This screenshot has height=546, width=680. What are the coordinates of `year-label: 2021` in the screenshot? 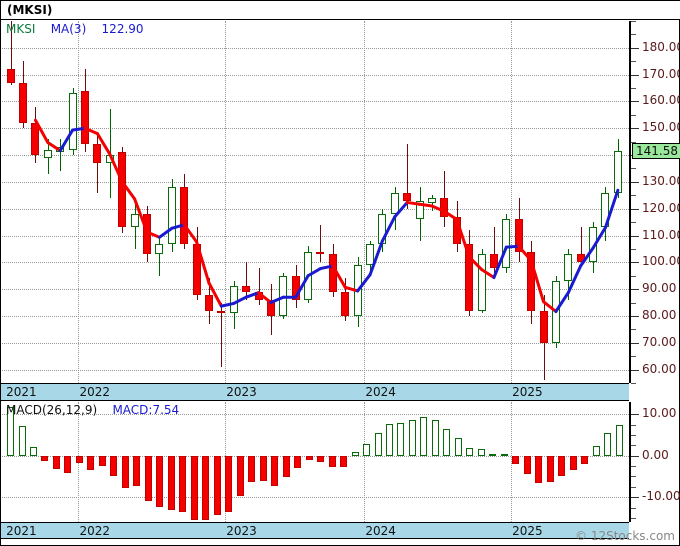 It's located at (21, 392).